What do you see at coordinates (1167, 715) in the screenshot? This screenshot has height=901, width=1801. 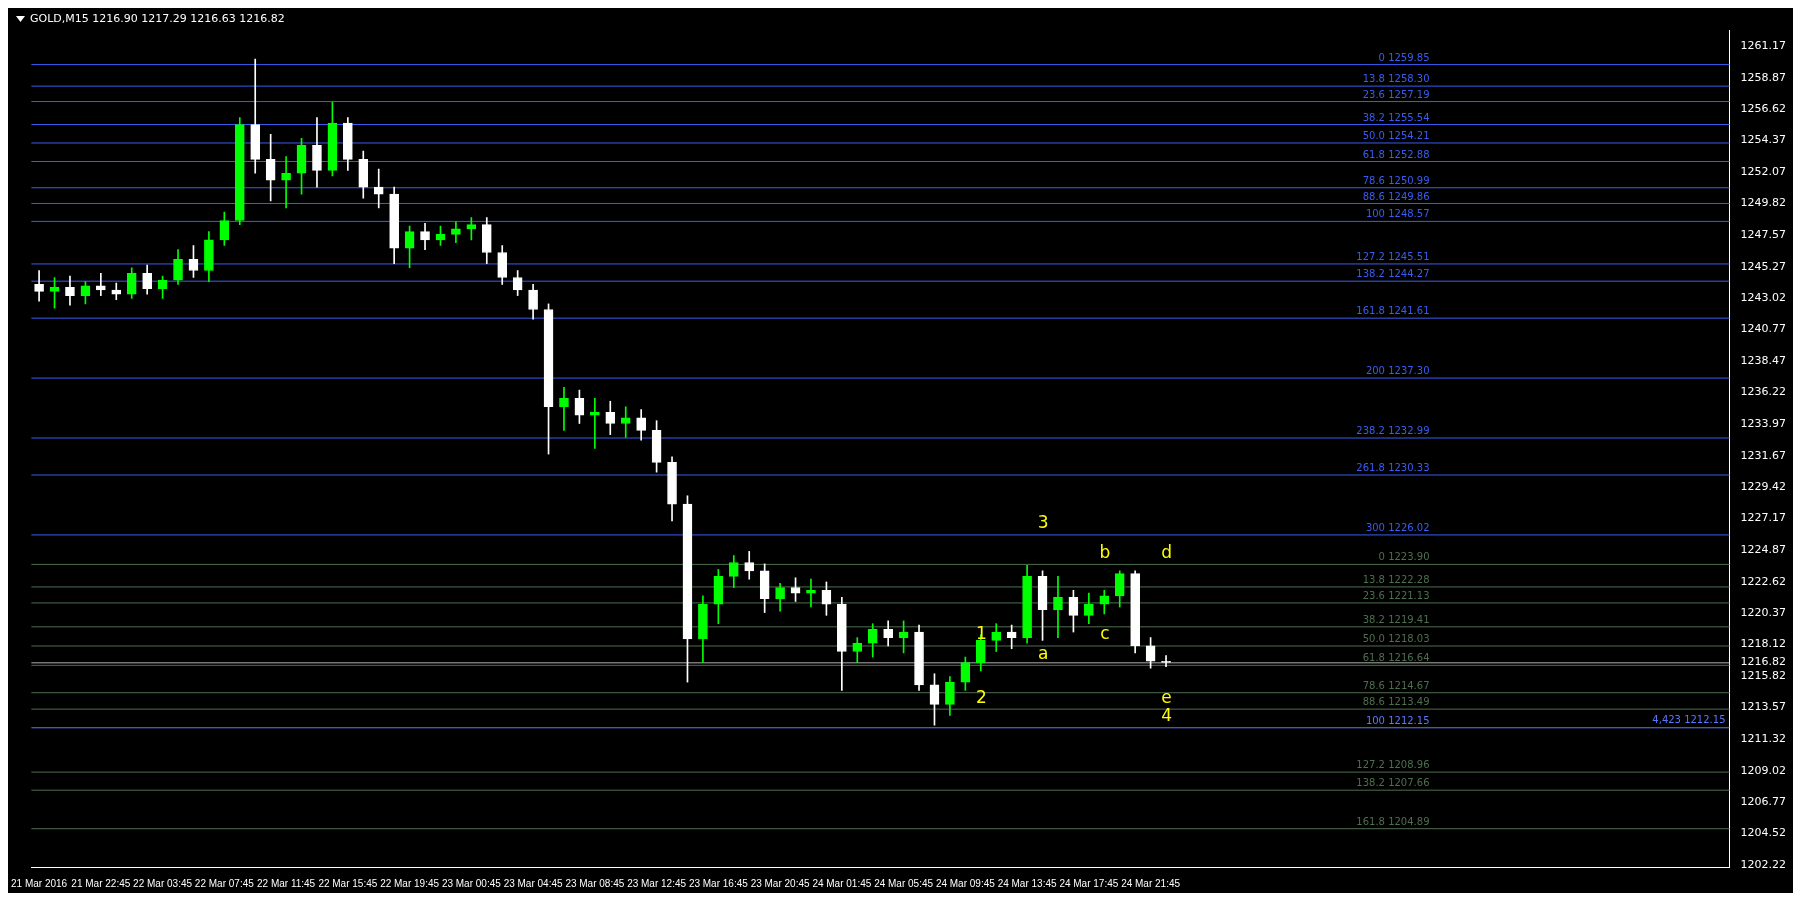 I see `annotation: 4` at bounding box center [1167, 715].